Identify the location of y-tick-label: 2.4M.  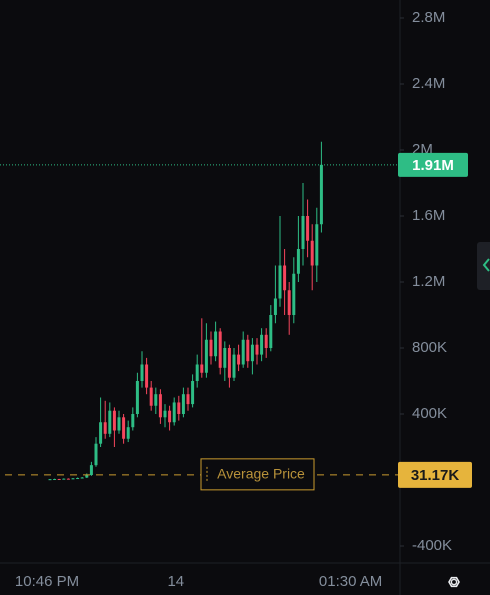
(428, 83).